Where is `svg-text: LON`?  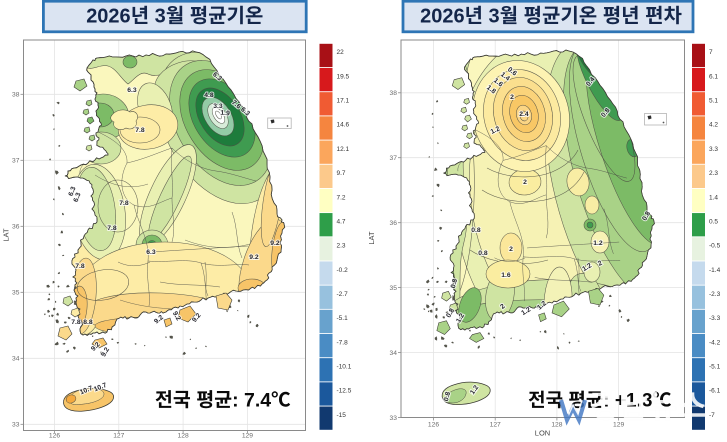 svg-text: LON is located at coordinates (542, 433).